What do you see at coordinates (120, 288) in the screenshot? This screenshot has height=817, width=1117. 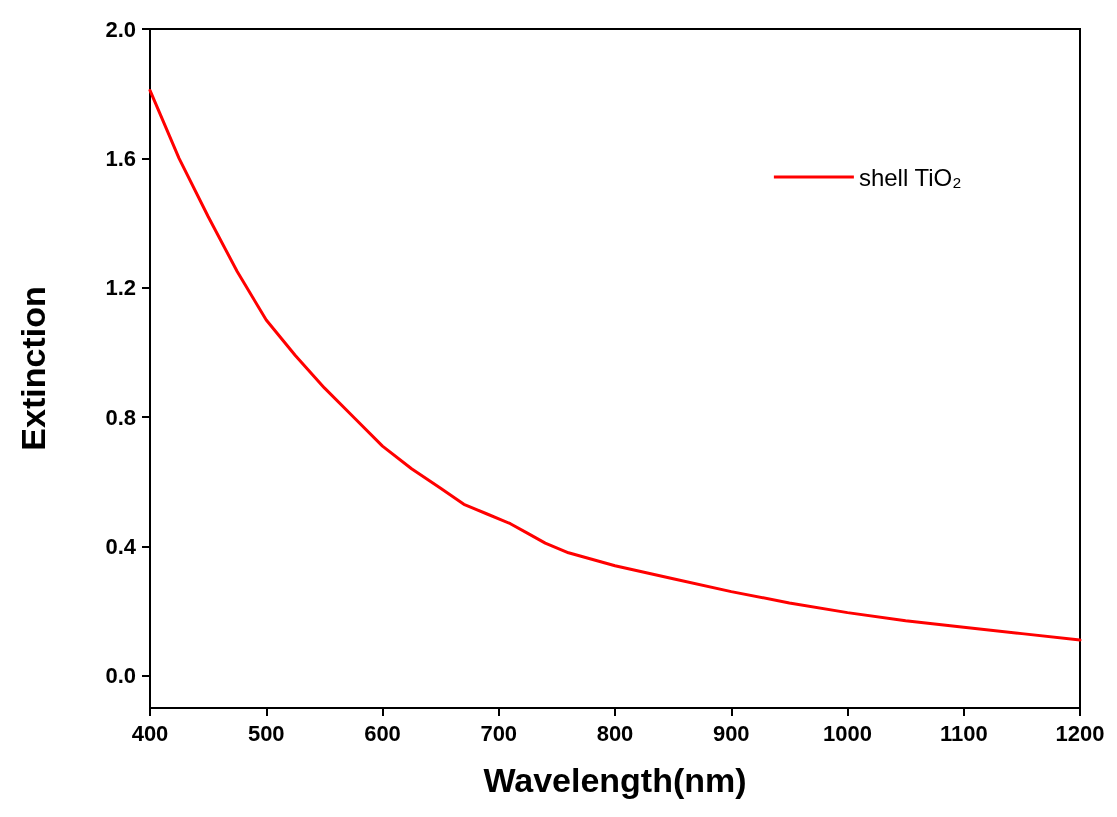 I see `y-tick-label: 1.2` at bounding box center [120, 288].